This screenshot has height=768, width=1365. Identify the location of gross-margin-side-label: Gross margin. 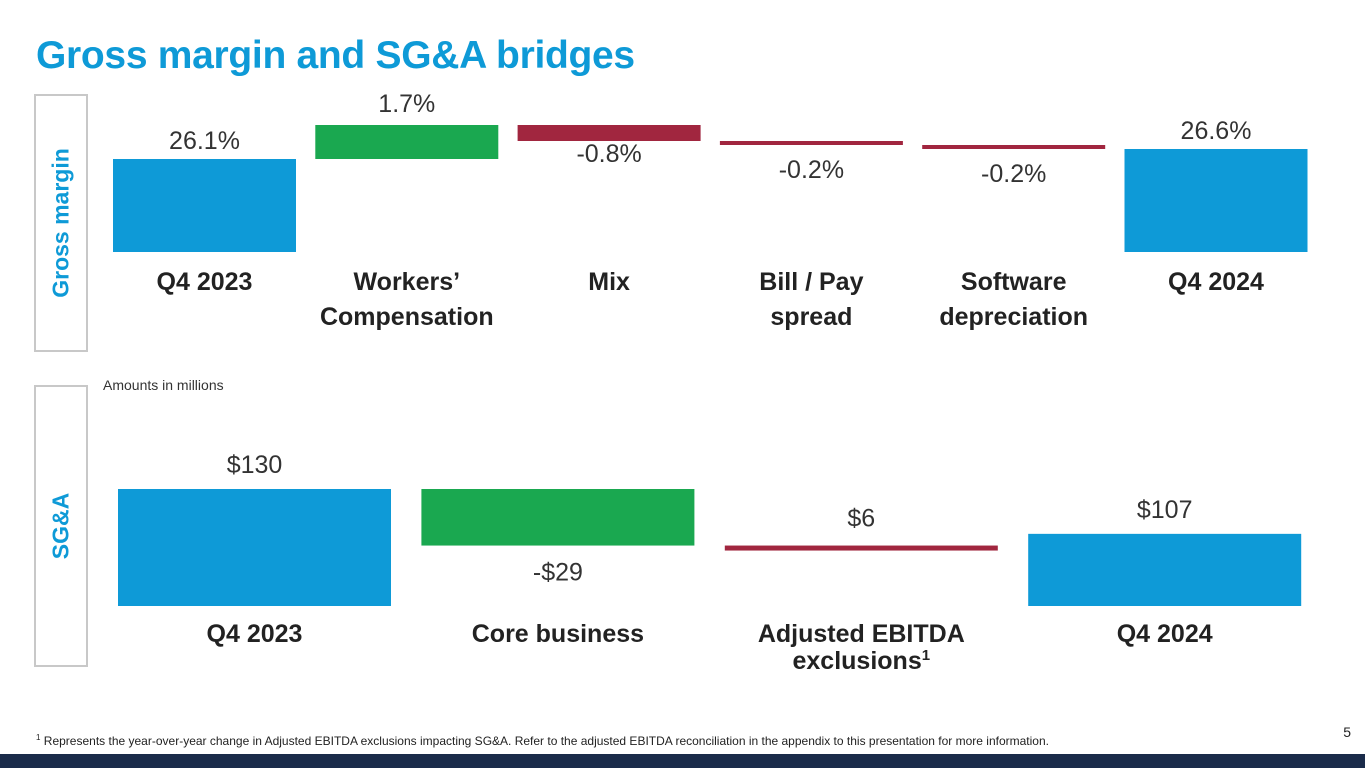
(61, 223).